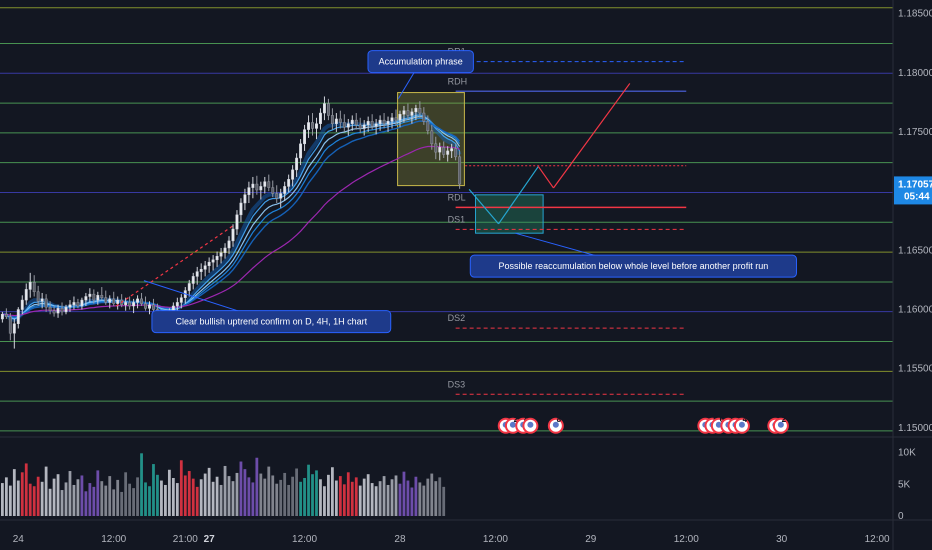 The width and height of the screenshot is (932, 550). What do you see at coordinates (457, 197) in the screenshot?
I see `pivot-label: RDL` at bounding box center [457, 197].